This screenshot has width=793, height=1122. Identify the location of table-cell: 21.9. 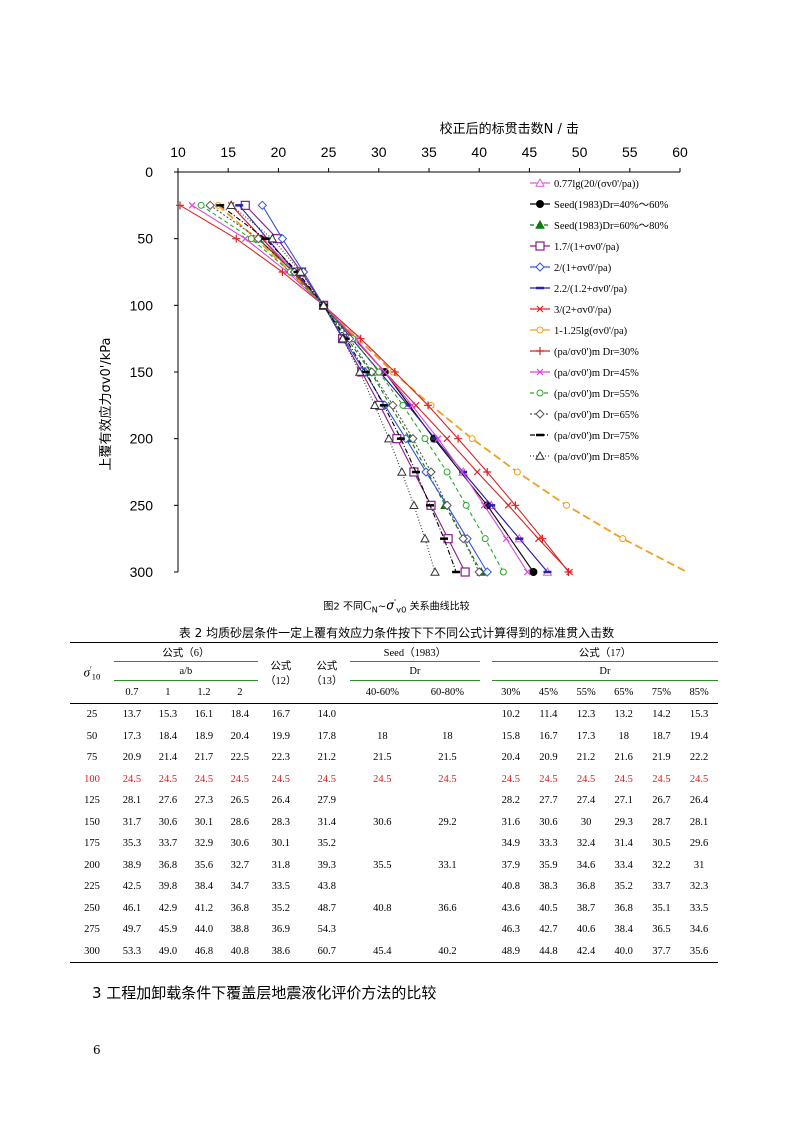
(661, 758).